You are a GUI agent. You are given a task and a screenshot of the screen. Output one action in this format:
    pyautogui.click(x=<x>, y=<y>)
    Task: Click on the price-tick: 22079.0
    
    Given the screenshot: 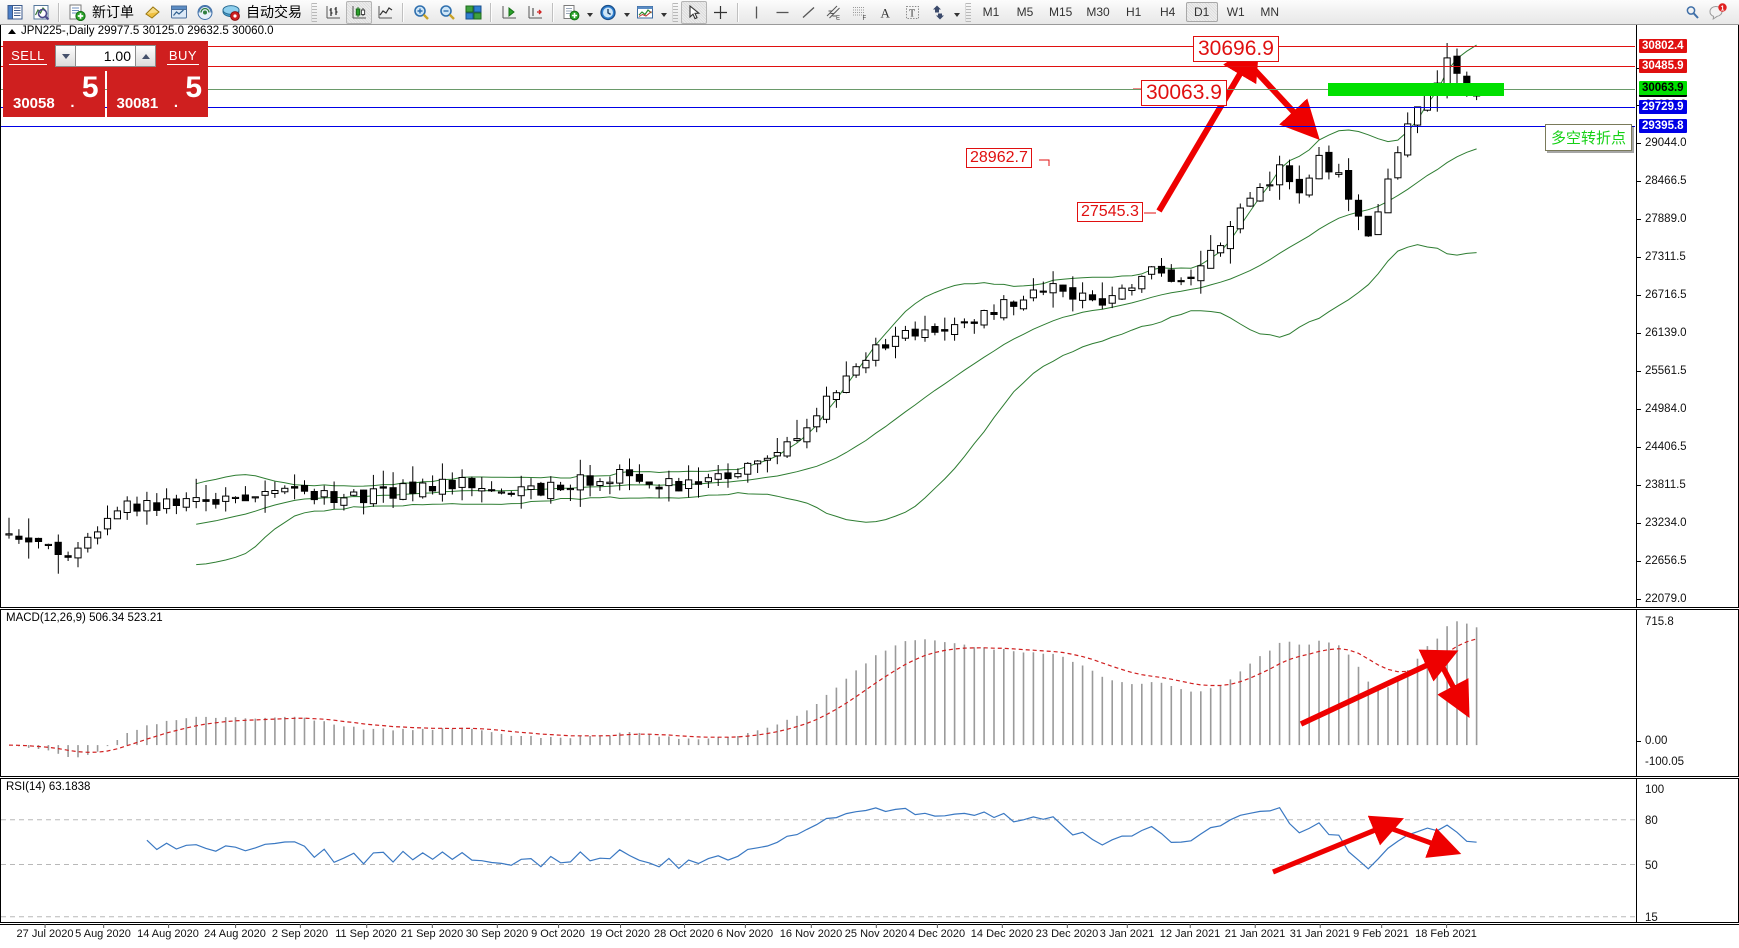 What is the action you would take?
    pyautogui.click(x=1662, y=599)
    